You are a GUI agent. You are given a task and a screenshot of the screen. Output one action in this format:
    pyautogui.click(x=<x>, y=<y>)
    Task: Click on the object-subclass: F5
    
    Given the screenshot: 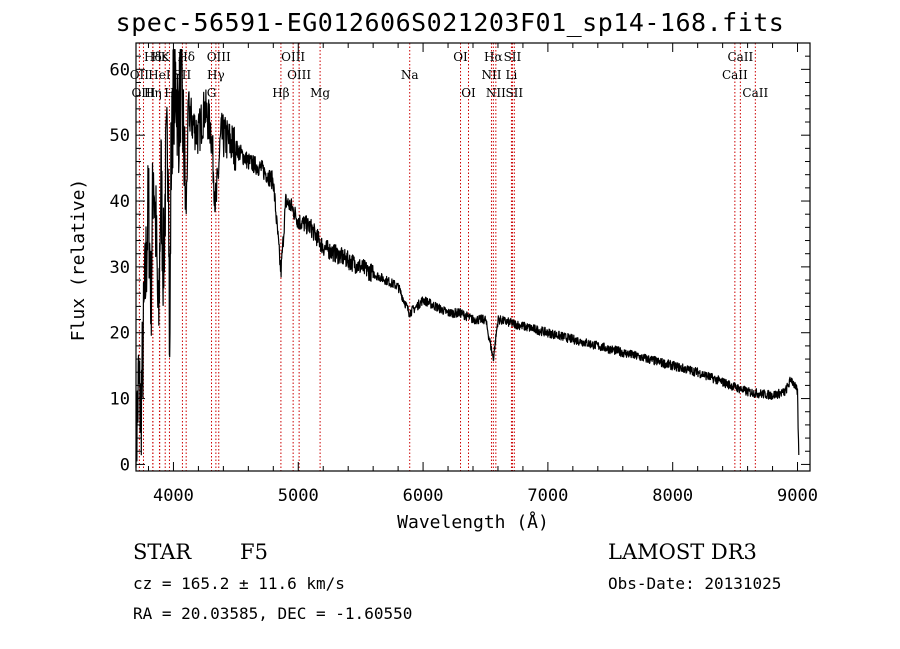 What is the action you would take?
    pyautogui.click(x=254, y=552)
    